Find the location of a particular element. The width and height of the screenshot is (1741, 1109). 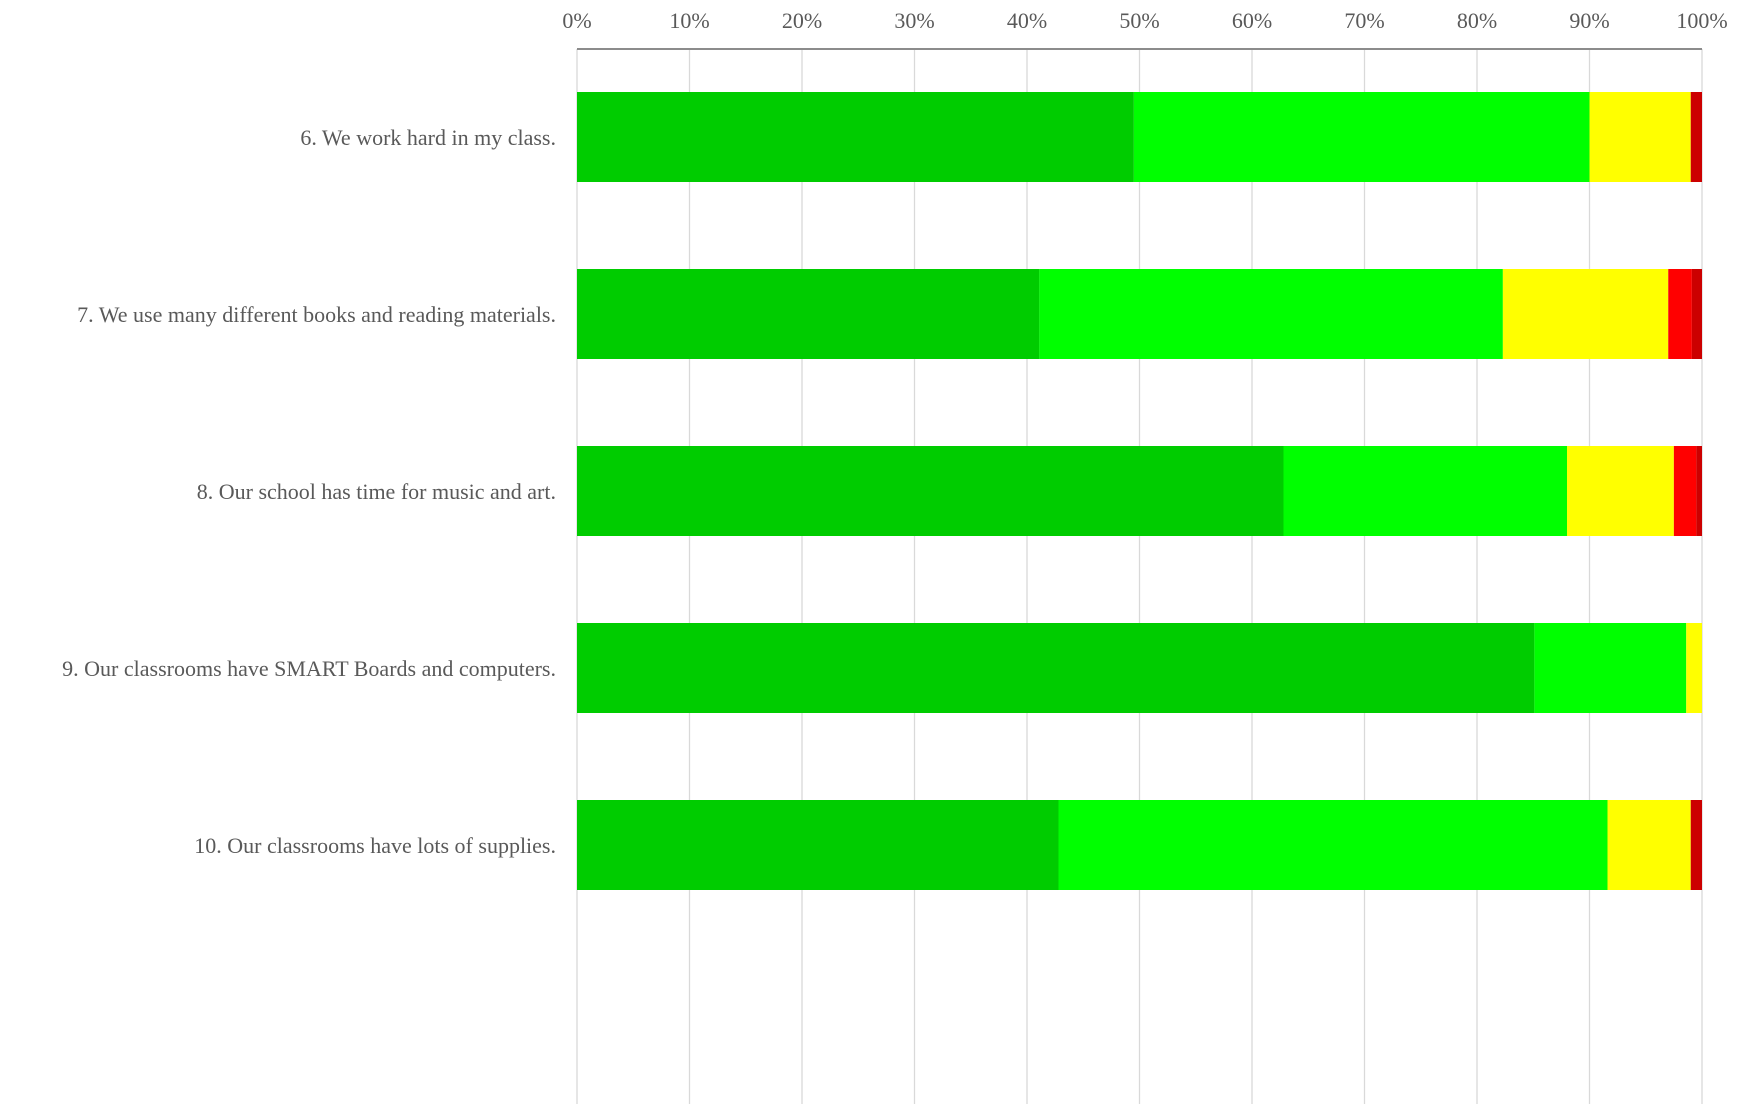

category-label: 6. We work hard in my class. is located at coordinates (428, 137).